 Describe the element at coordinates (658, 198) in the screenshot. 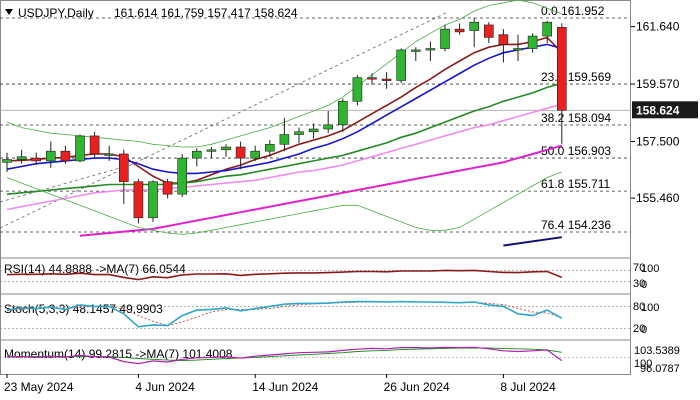

I see `price-tick-label: 155.460` at that location.